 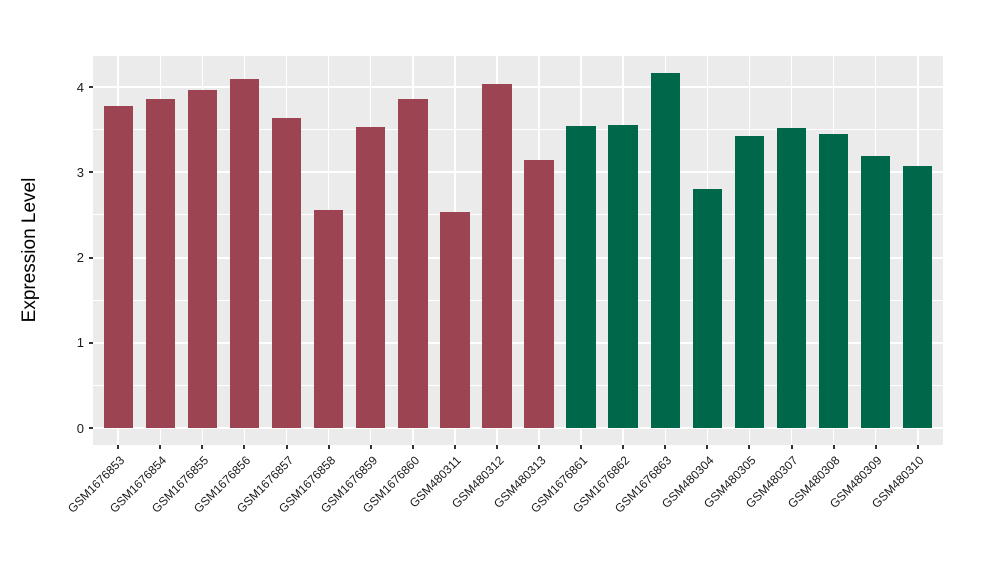 I want to click on bar-GSM1676856, so click(x=244, y=253).